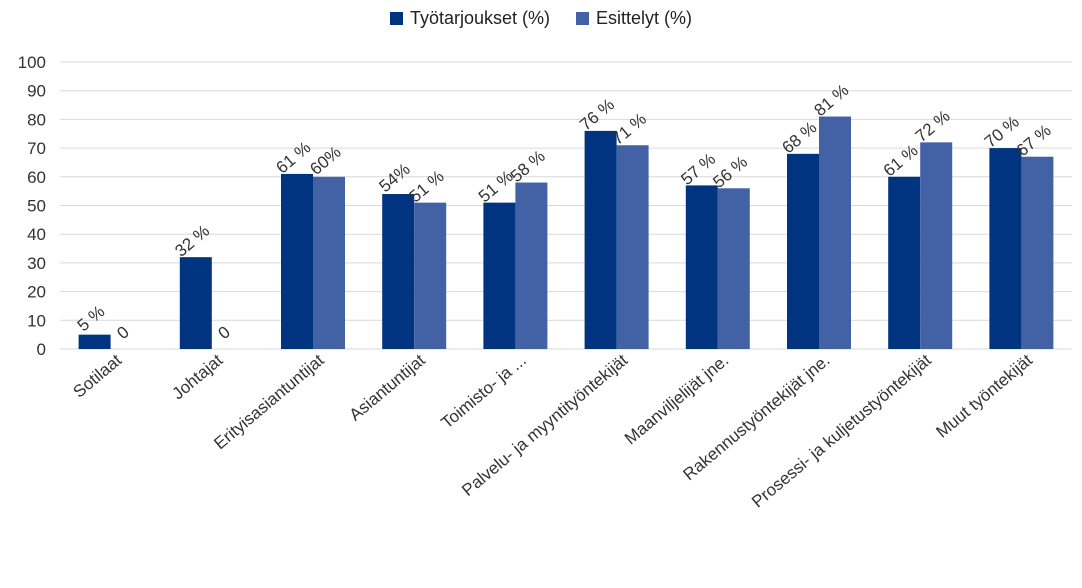 This screenshot has width=1082, height=588. Describe the element at coordinates (629, 128) in the screenshot. I see `data-label-esittelyt-5: 71 %` at that location.